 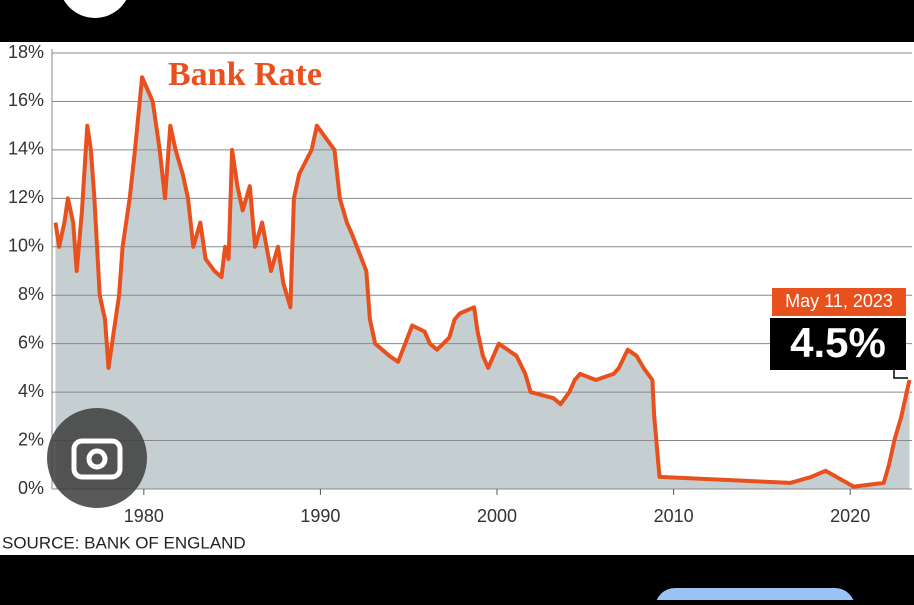 I want to click on x-tick-label: 1990, so click(x=320, y=516).